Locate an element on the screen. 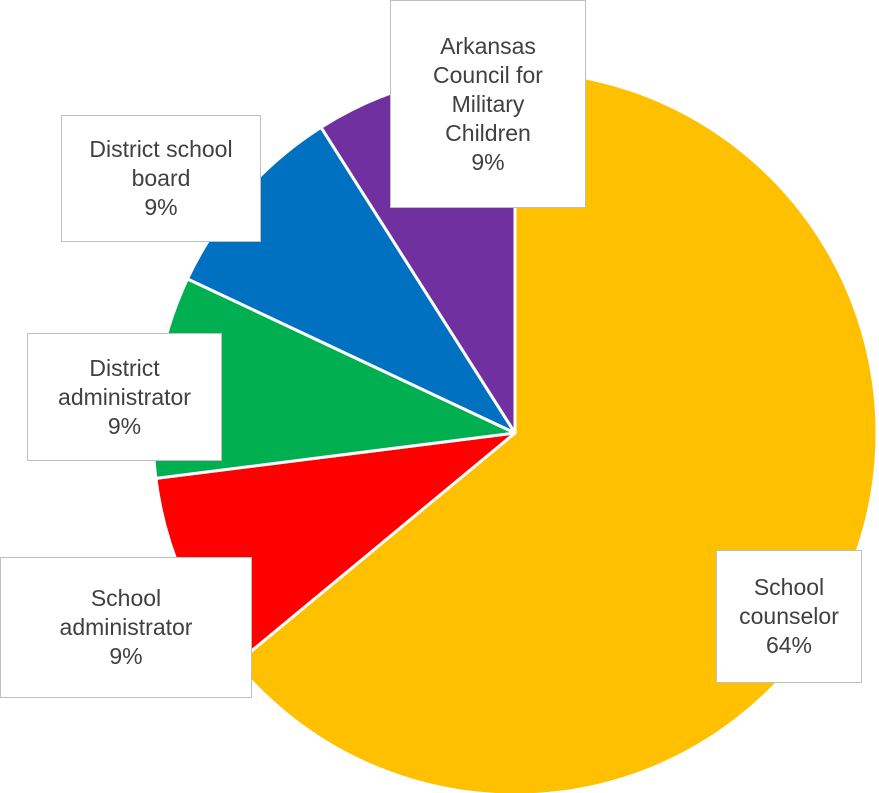  label-line: District school is located at coordinates (161, 149).